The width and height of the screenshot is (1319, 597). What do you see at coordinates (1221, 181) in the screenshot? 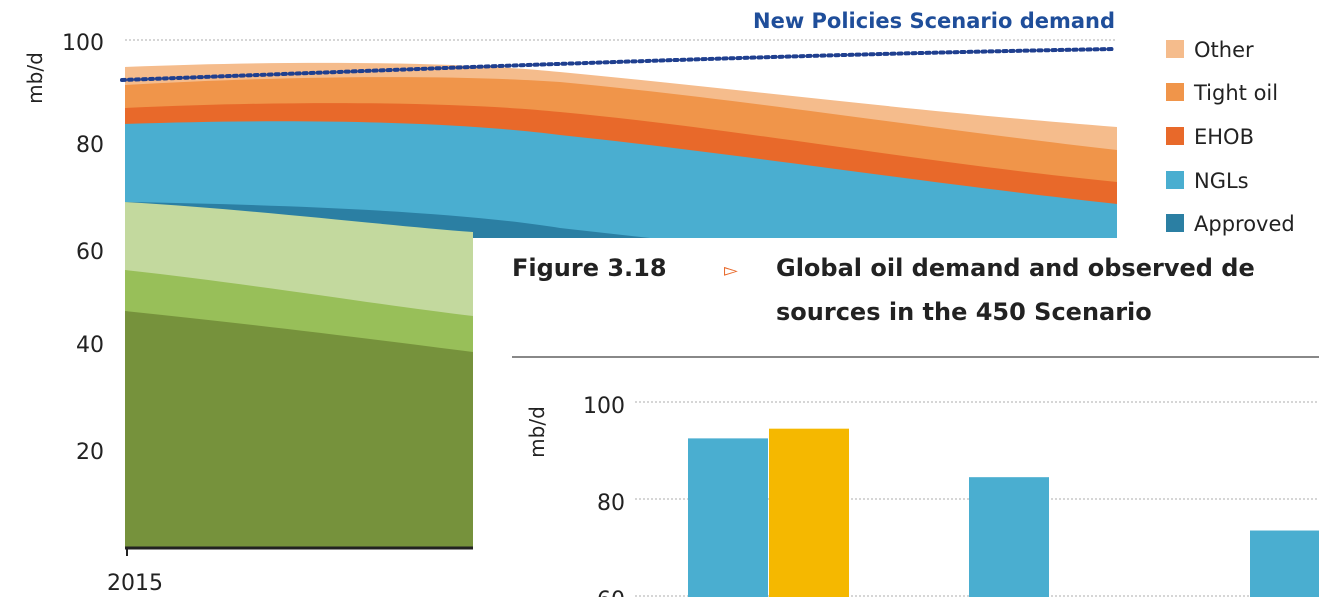
I see `legend-label-ngls: NGLs` at bounding box center [1221, 181].